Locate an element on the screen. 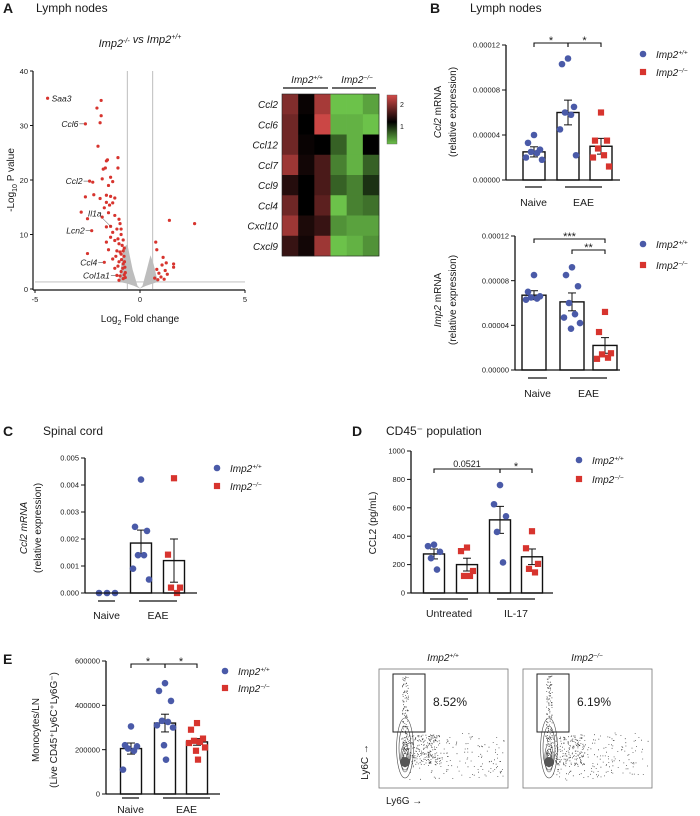 This screenshot has width=700, height=816. y-axis-title-text: Monocytes/LN is located at coordinates (36, 730).